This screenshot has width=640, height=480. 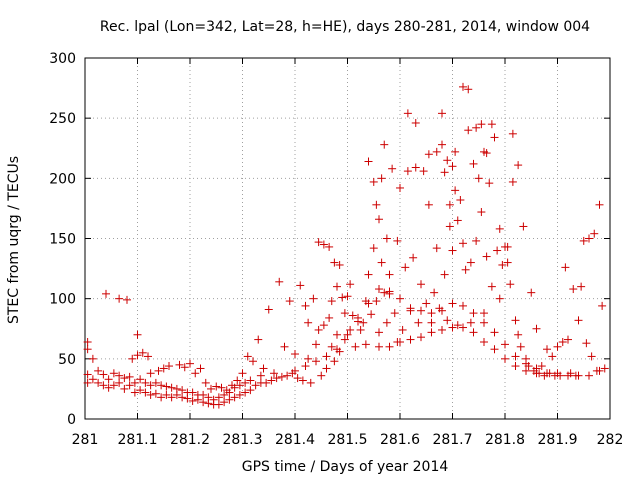 I want to click on y-tick-label: 250, so click(x=62, y=119).